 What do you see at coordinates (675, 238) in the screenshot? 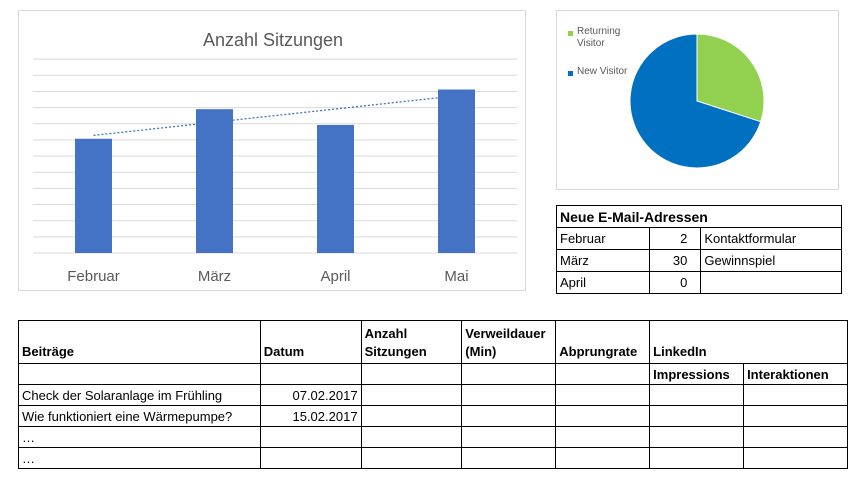
I see `email-count: 2` at bounding box center [675, 238].